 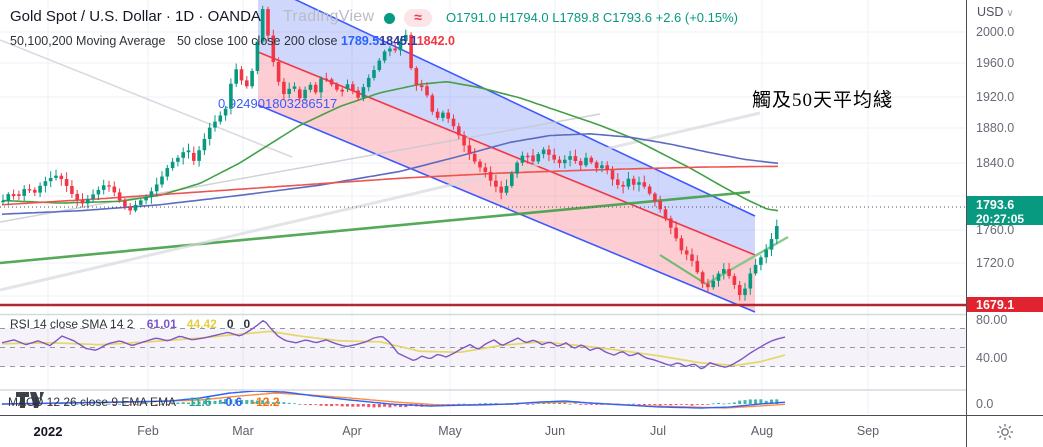 I want to click on axis-tick-label: 40.00, so click(x=992, y=358).